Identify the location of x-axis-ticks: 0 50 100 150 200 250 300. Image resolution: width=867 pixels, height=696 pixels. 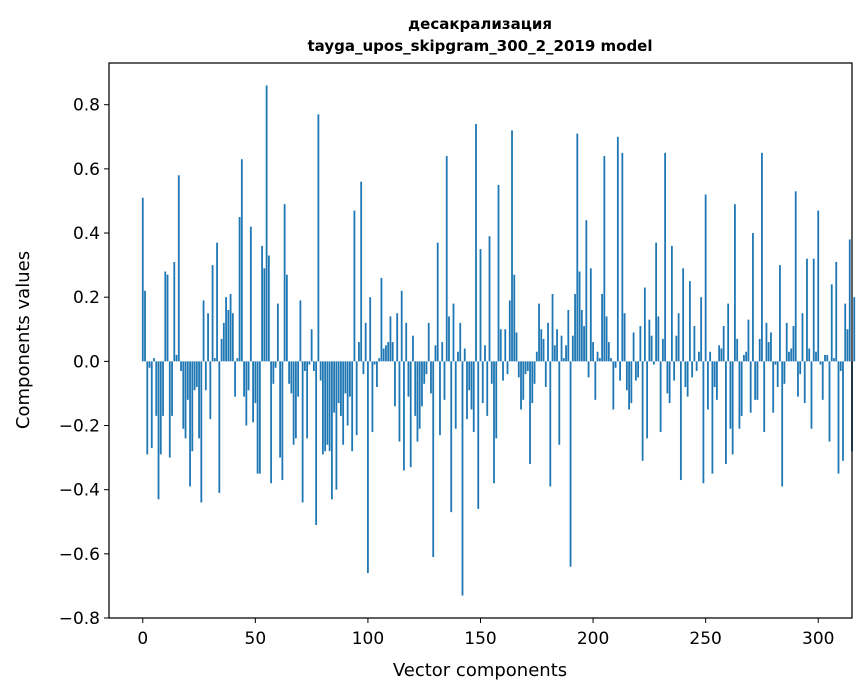
(485, 633).